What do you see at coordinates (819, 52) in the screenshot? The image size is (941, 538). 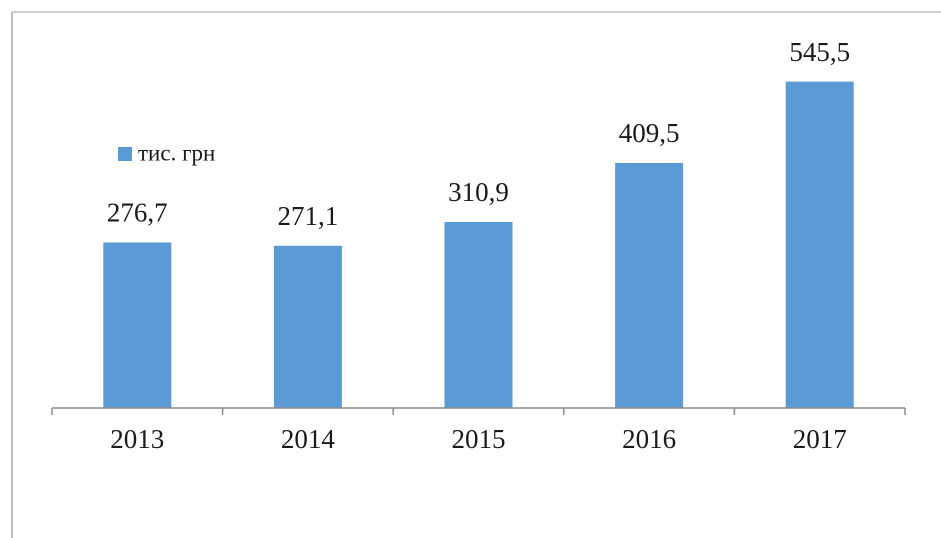 I see `data-label: 545,5` at bounding box center [819, 52].